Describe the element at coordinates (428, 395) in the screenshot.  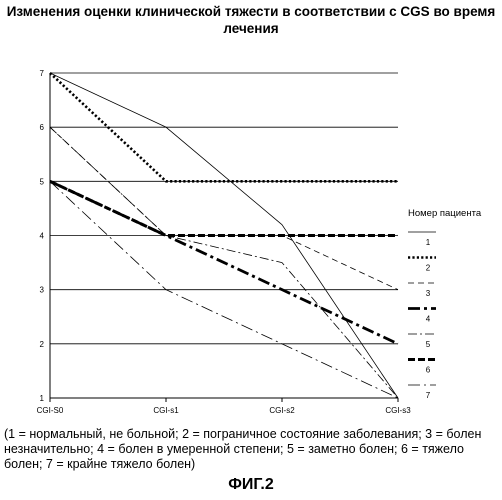
I see `legend-label-7: 7` at that location.